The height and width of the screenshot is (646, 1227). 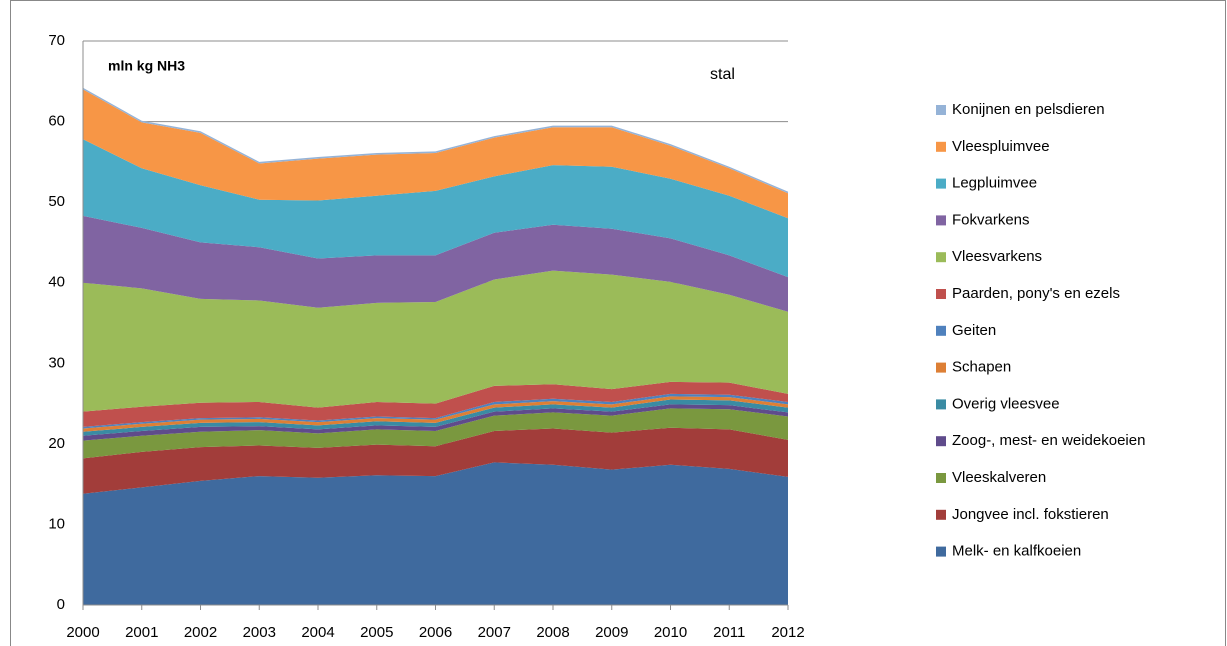 I want to click on unit-label: mln kg NH3, so click(x=146, y=66).